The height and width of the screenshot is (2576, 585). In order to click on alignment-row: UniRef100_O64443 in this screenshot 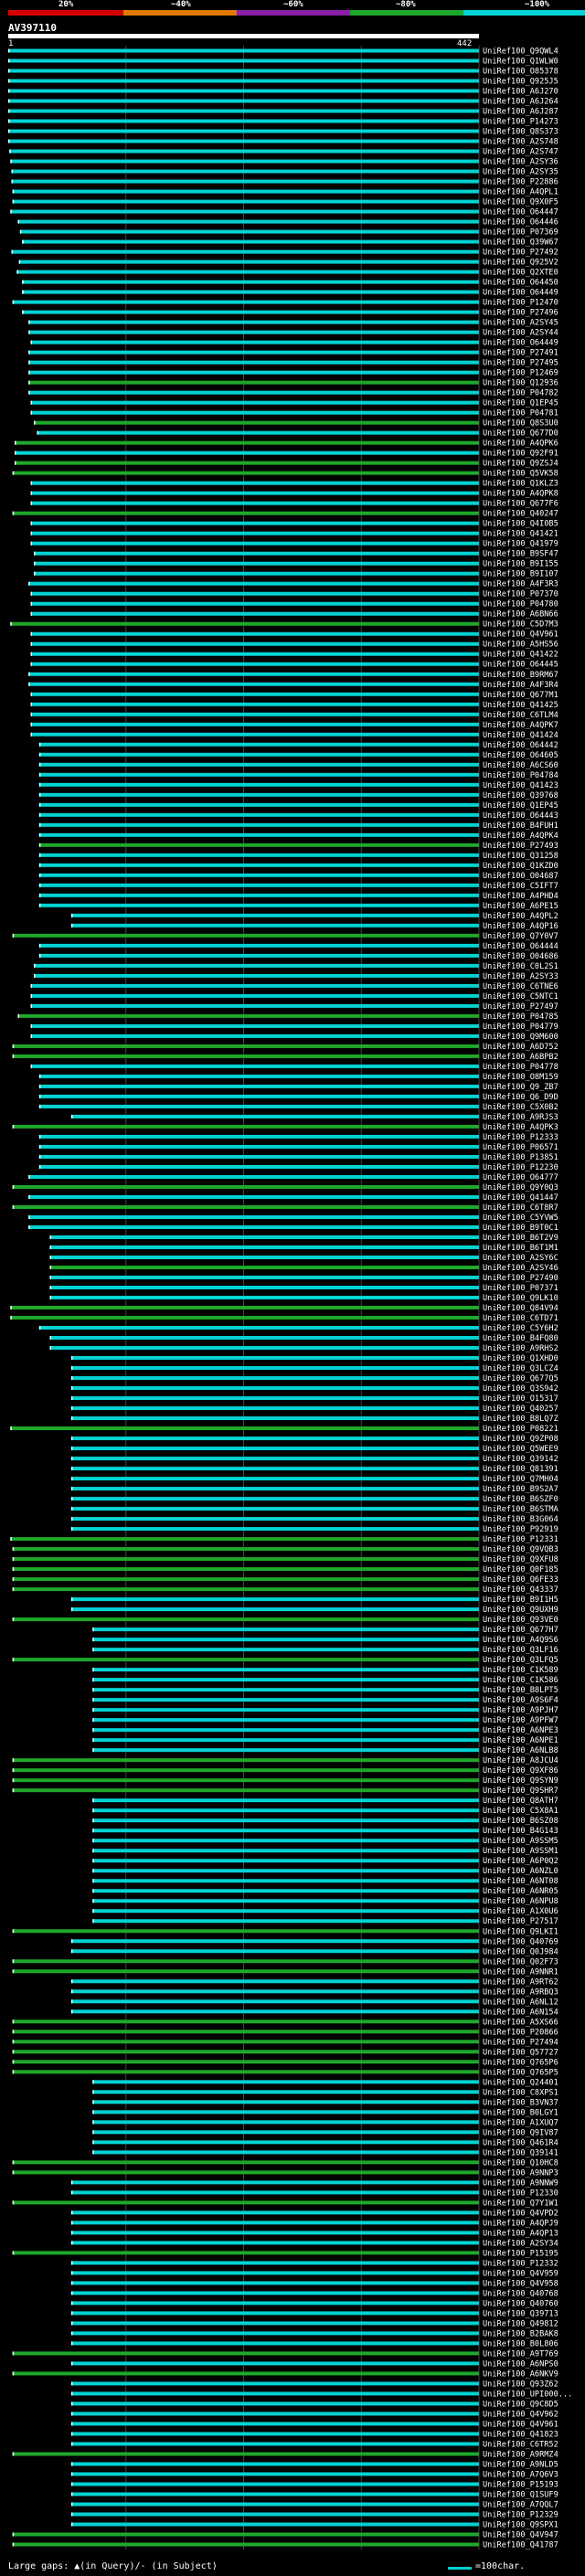, I will do `click(298, 816)`.